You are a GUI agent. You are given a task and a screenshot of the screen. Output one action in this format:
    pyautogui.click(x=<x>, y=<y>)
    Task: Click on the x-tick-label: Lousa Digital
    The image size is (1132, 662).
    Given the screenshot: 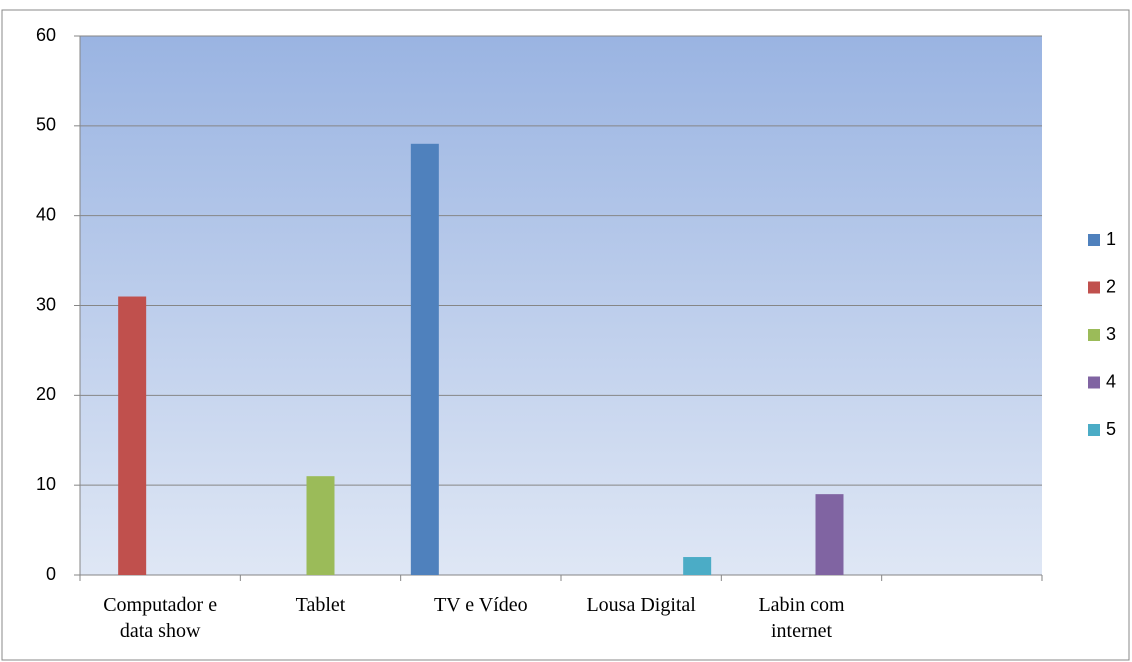 What is the action you would take?
    pyautogui.click(x=641, y=605)
    